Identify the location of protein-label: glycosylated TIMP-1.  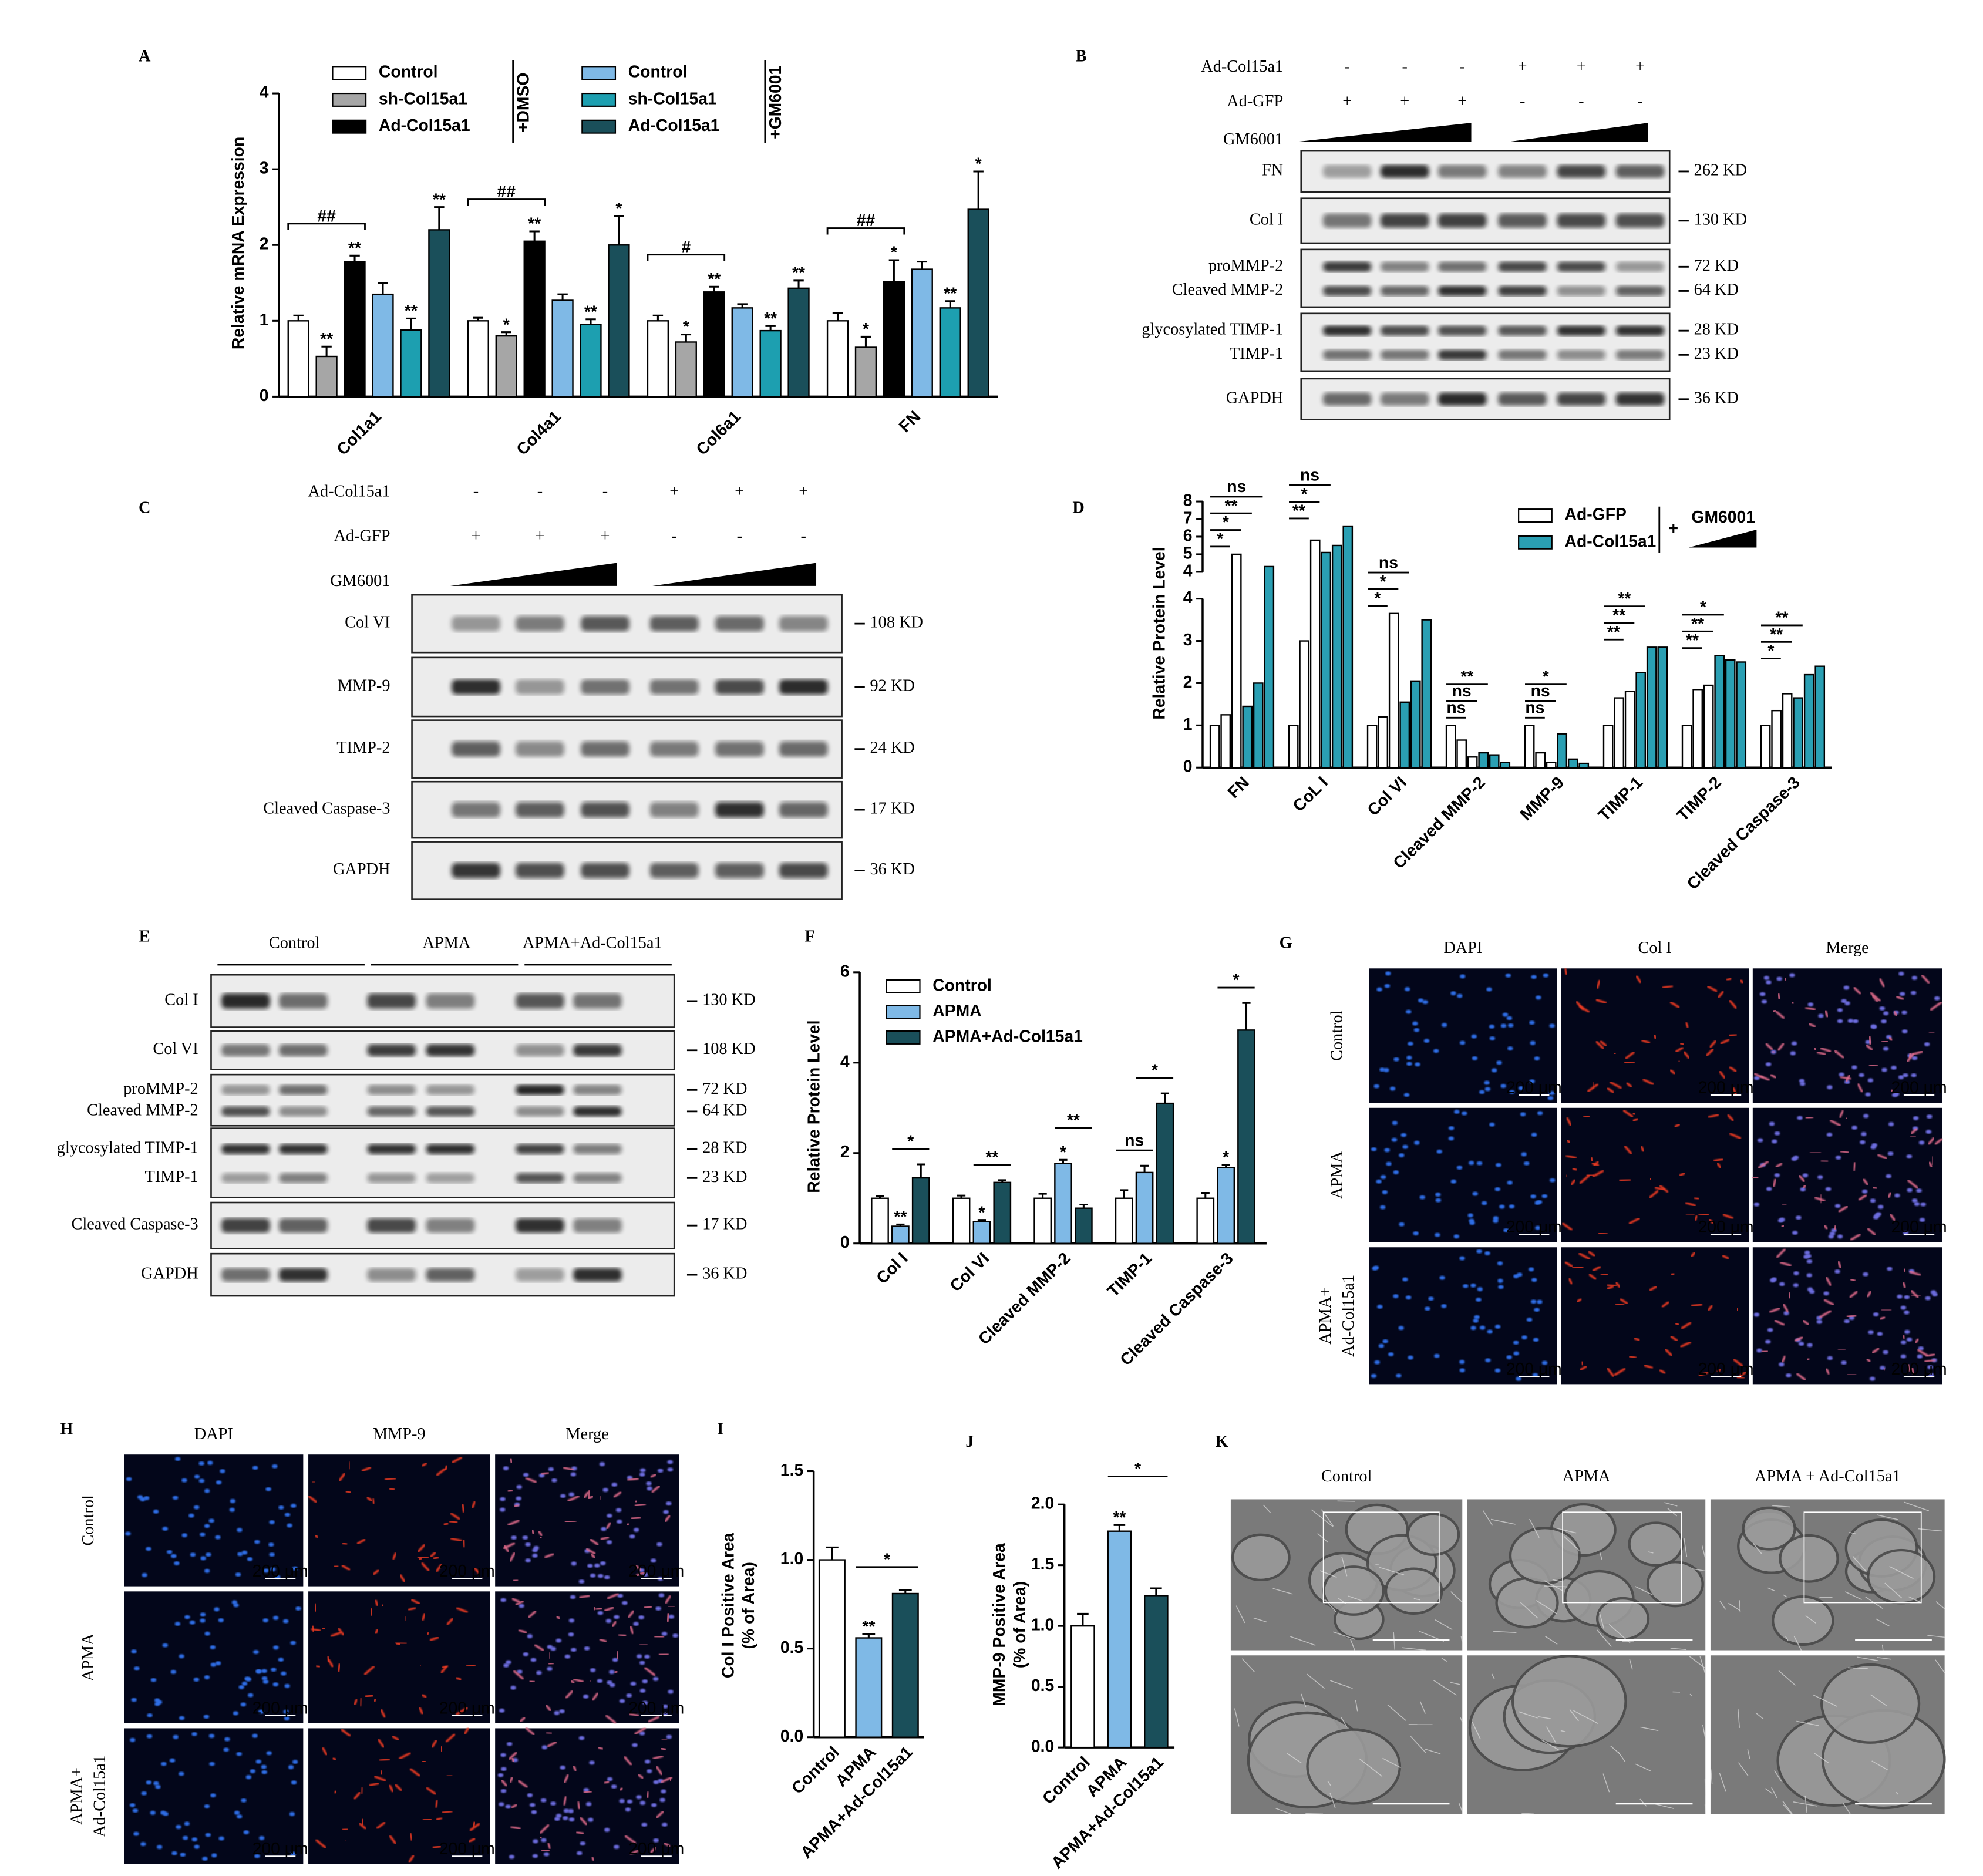
(127, 1148).